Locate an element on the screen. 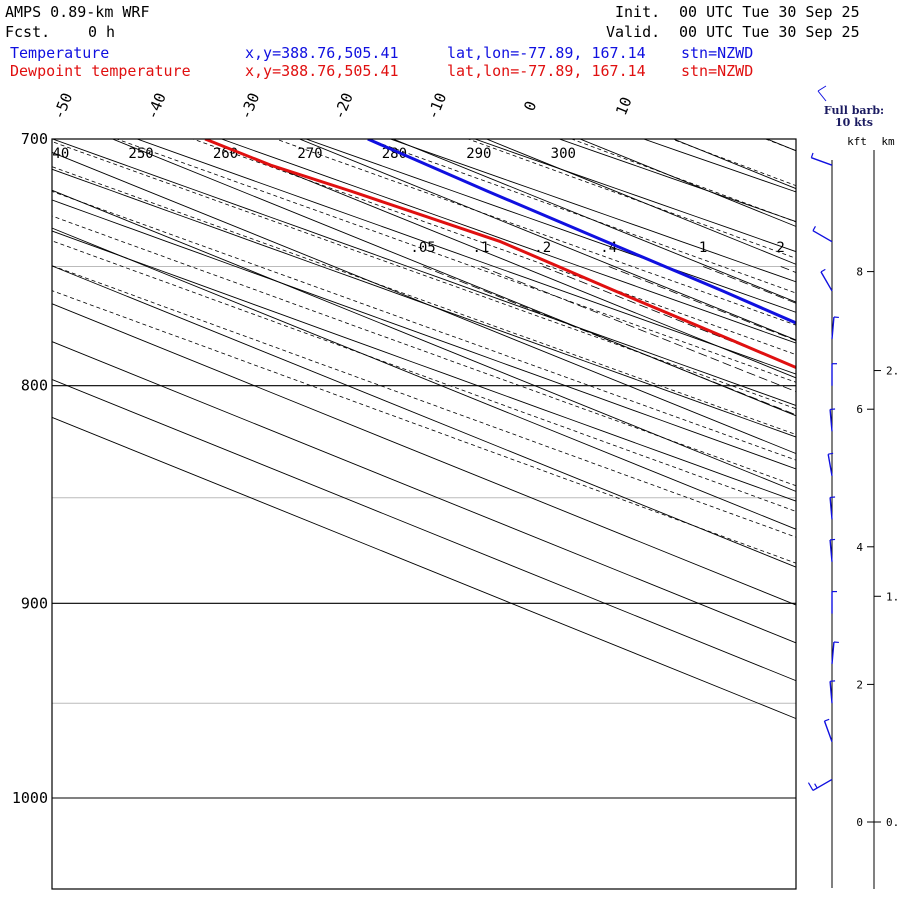  km-label: 0. is located at coordinates (892, 822).